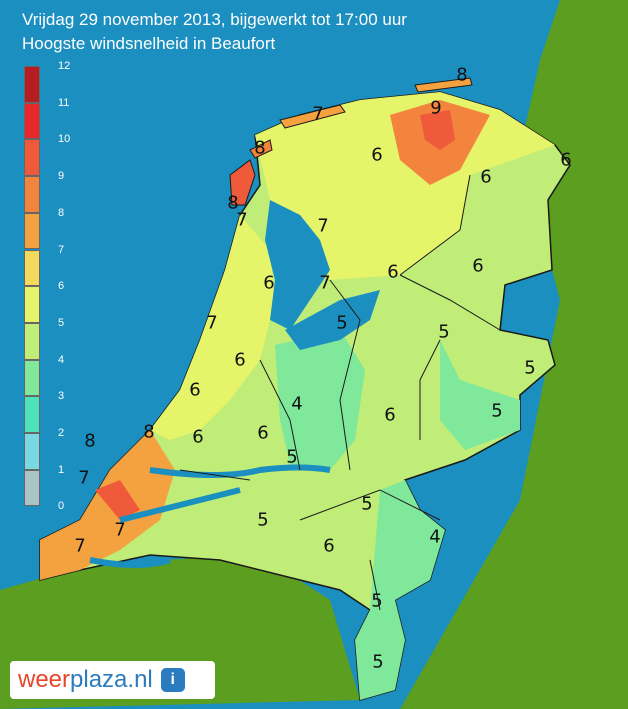 Image resolution: width=628 pixels, height=709 pixels. What do you see at coordinates (242, 182) in the screenshot?
I see `texel` at bounding box center [242, 182].